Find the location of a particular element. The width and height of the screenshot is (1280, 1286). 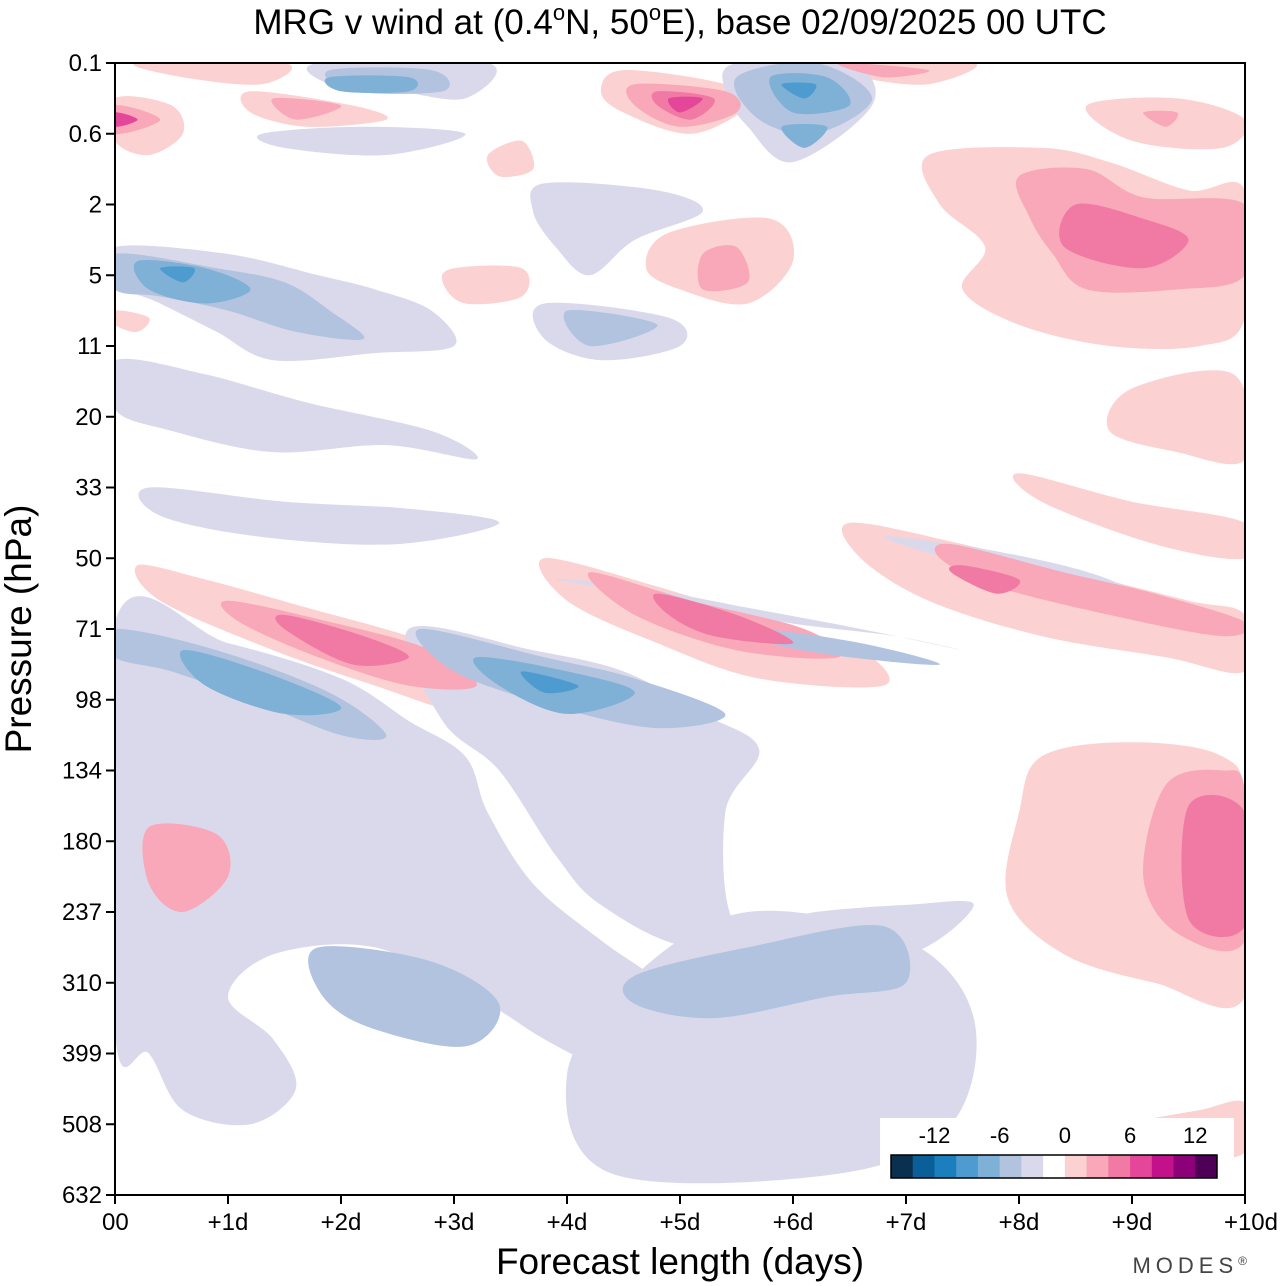

chart-title-end: E), base 02/09/2025 00 UTC is located at coordinates (884, 22).